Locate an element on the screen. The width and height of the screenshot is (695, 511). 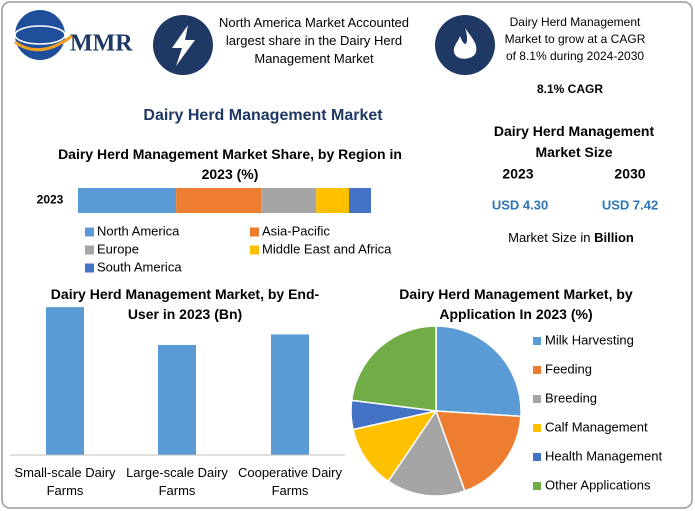
legend-label: North America is located at coordinates (138, 230).